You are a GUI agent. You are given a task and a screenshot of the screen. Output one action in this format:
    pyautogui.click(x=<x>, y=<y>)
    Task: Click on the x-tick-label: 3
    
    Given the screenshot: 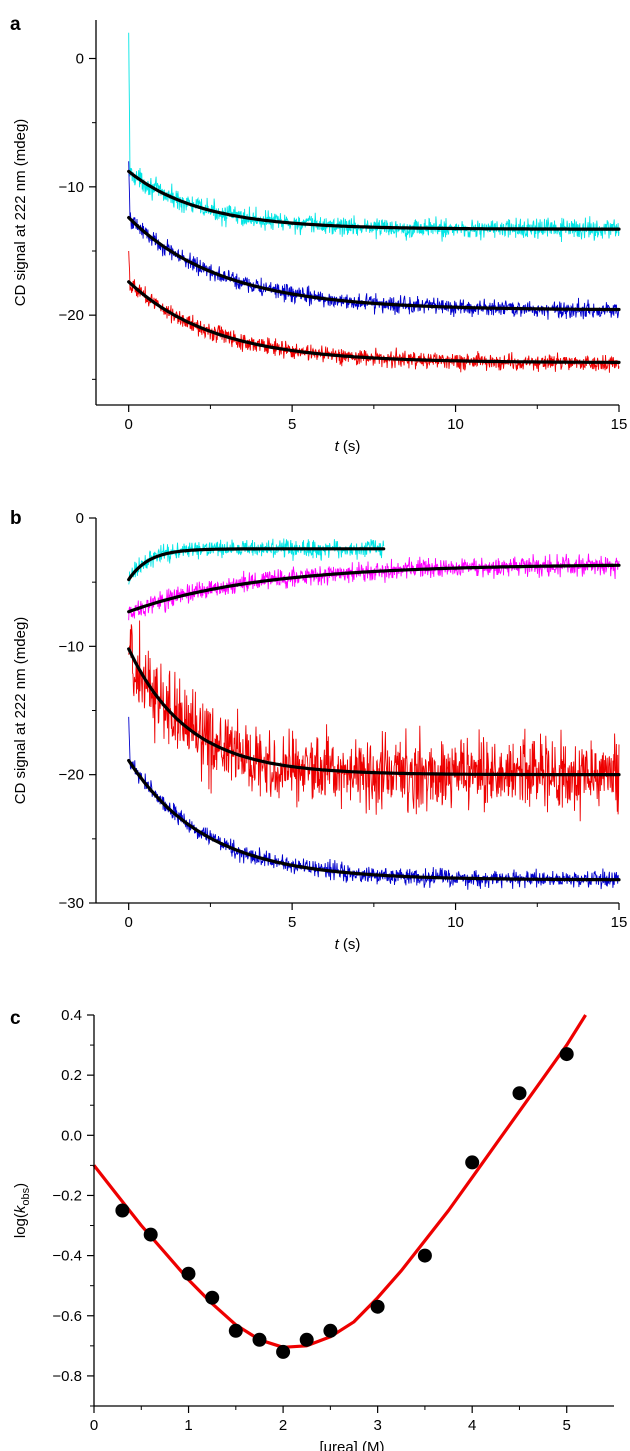 What is the action you would take?
    pyautogui.click(x=377, y=1425)
    